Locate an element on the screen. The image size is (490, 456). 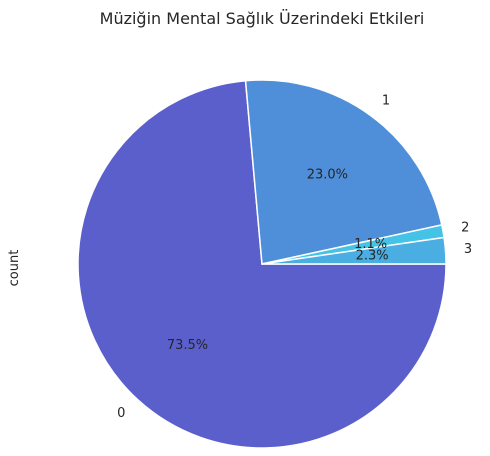
percent-label-3: 2.3% is located at coordinates (372, 256).